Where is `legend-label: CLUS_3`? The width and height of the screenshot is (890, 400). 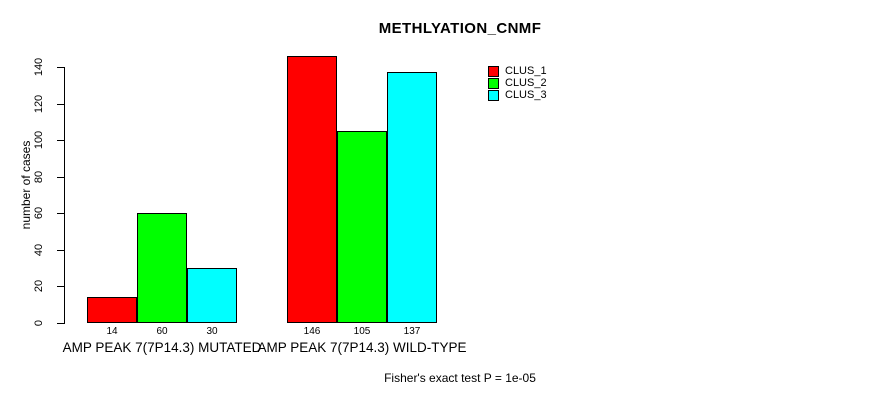
legend-label: CLUS_3 is located at coordinates (526, 95).